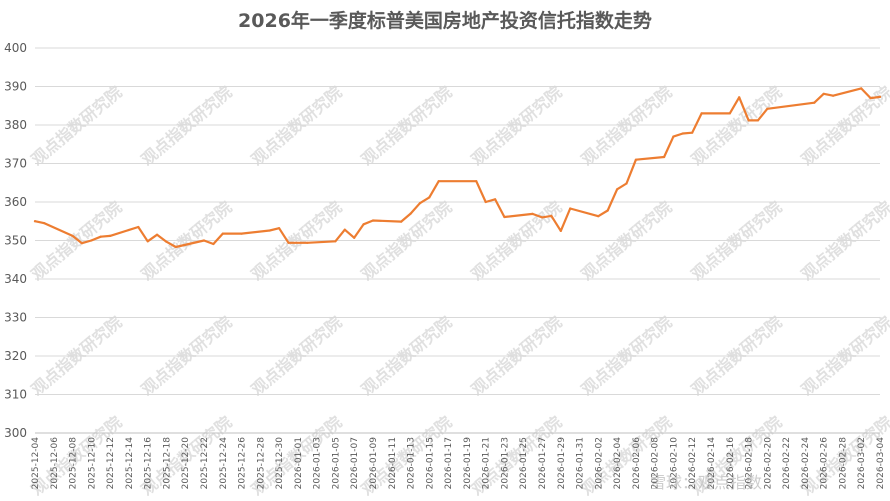 Image resolution: width=890 pixels, height=501 pixels. I want to click on x-tick-label: 2025-12-24, so click(224, 463).